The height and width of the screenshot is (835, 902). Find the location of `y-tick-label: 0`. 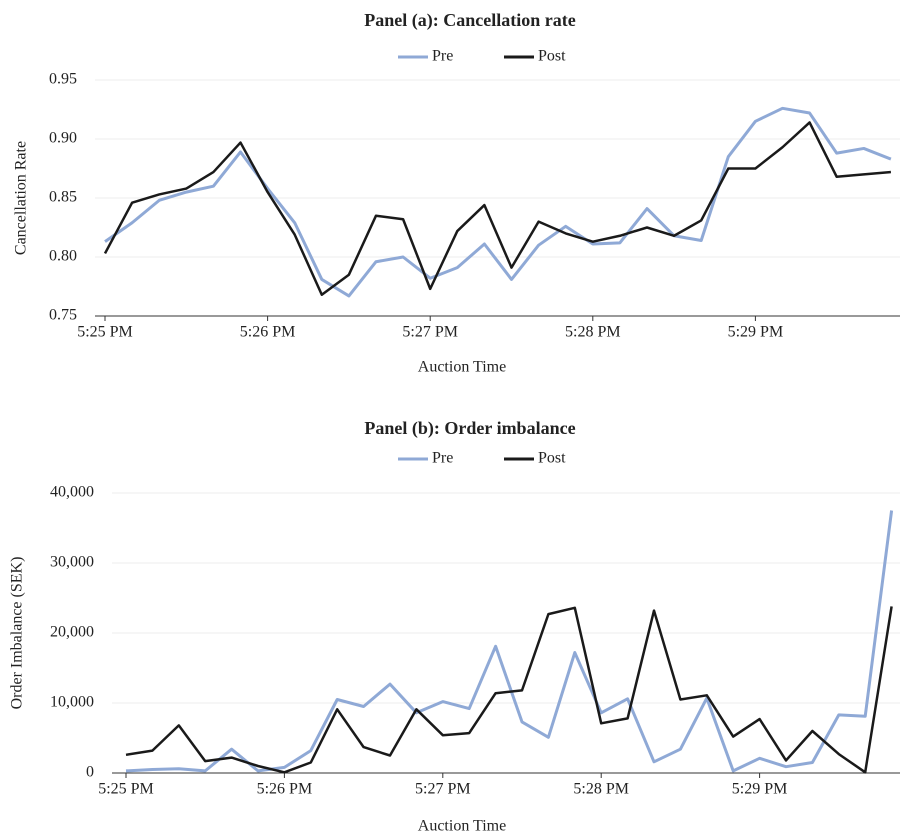

y-tick-label: 0 is located at coordinates (90, 772).